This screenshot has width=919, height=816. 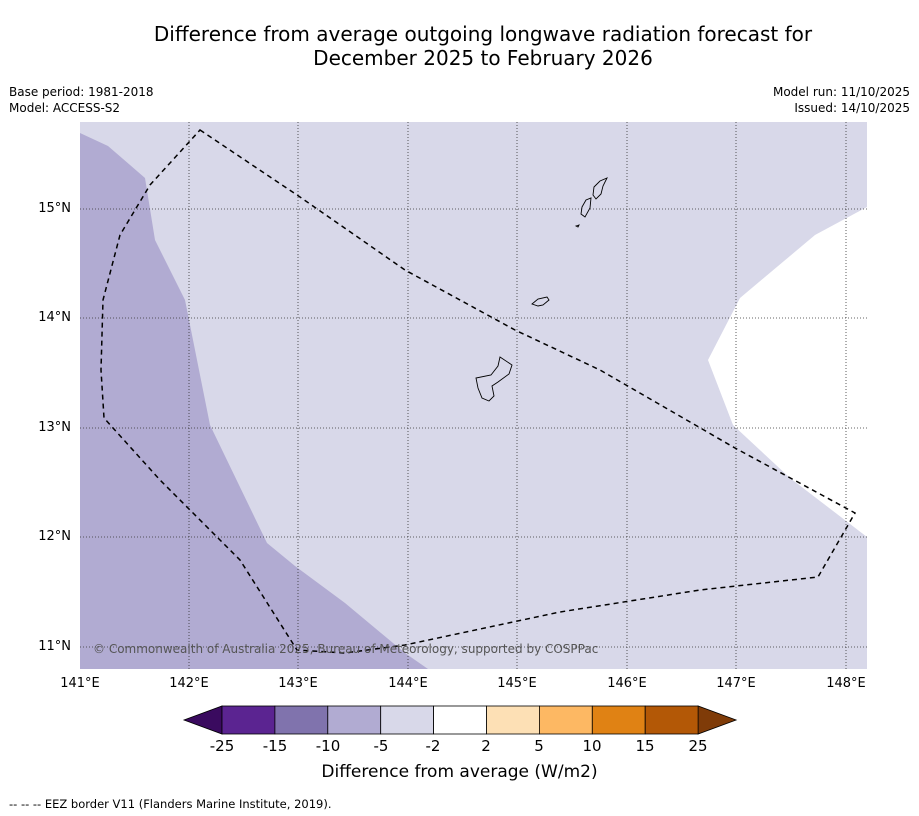 What do you see at coordinates (275, 746) in the screenshot?
I see `colorbar-tick-label: -15` at bounding box center [275, 746].